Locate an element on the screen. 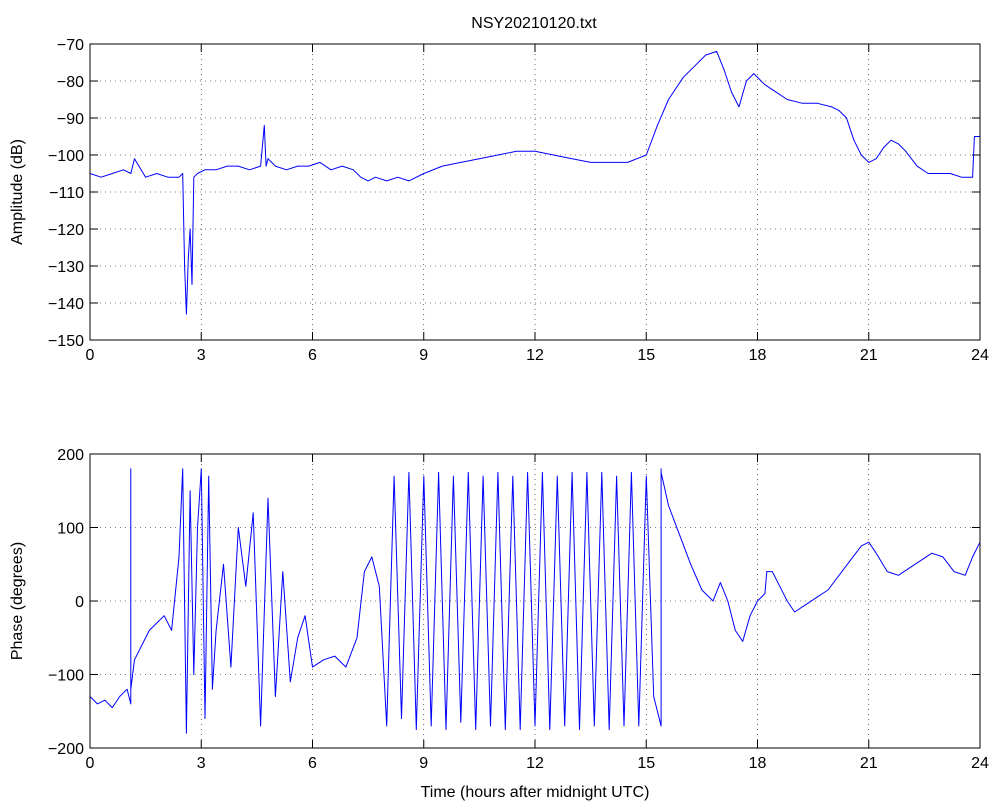  phase-x-tick-label: 15 is located at coordinates (646, 763).